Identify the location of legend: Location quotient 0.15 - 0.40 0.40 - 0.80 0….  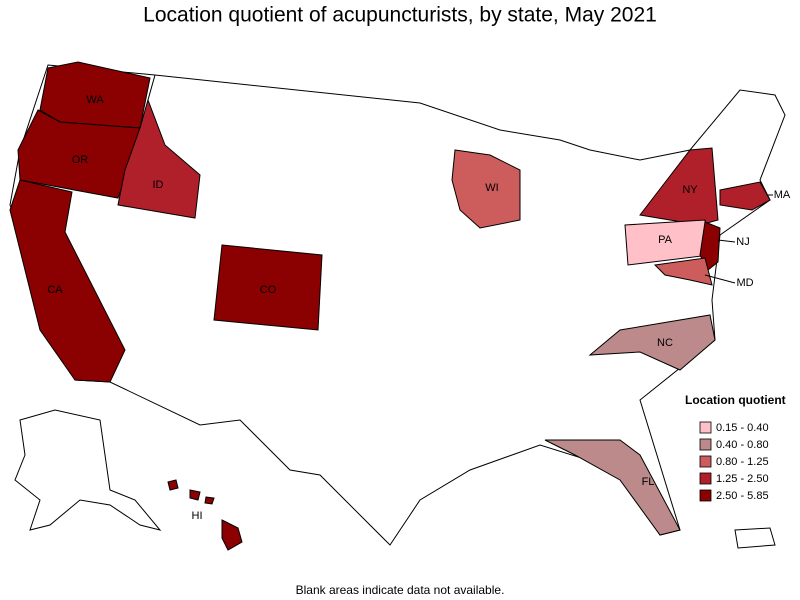
(735, 447).